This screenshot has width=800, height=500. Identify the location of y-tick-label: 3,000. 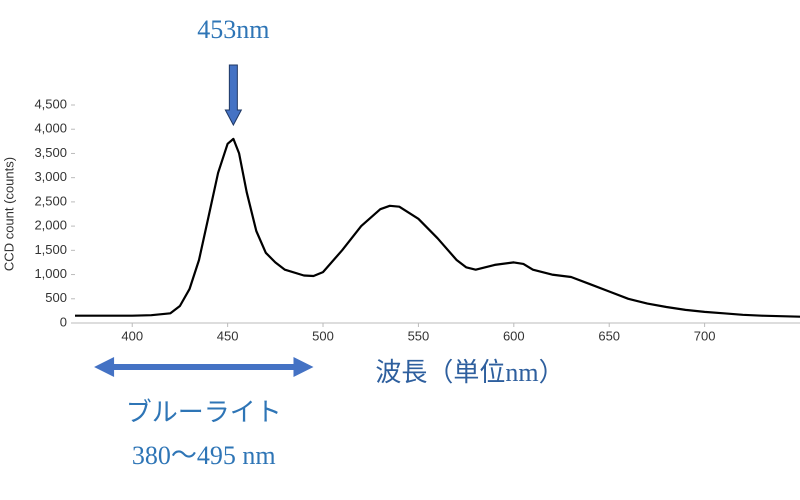
(50, 176).